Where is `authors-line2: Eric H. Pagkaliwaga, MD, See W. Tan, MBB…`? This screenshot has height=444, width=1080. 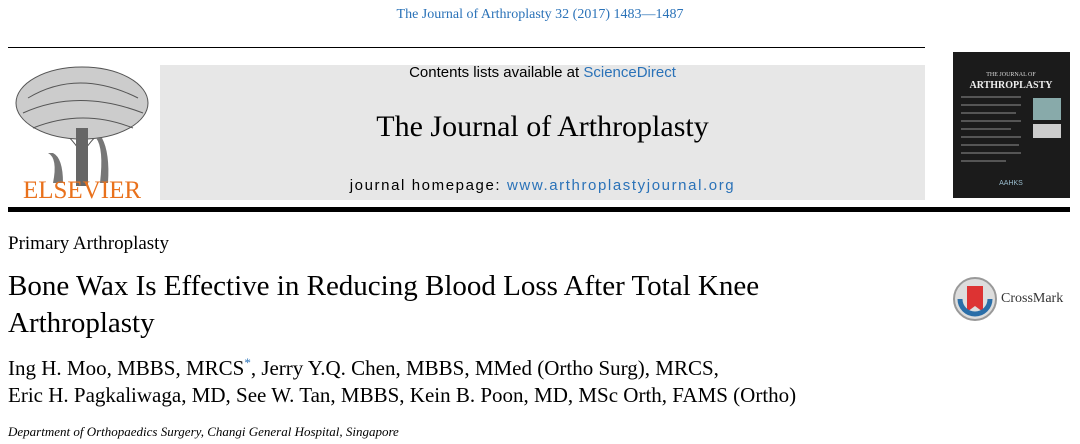
authors-line2: Eric H. Pagkaliwaga, MD, See W. Tan, MBB… is located at coordinates (402, 395).